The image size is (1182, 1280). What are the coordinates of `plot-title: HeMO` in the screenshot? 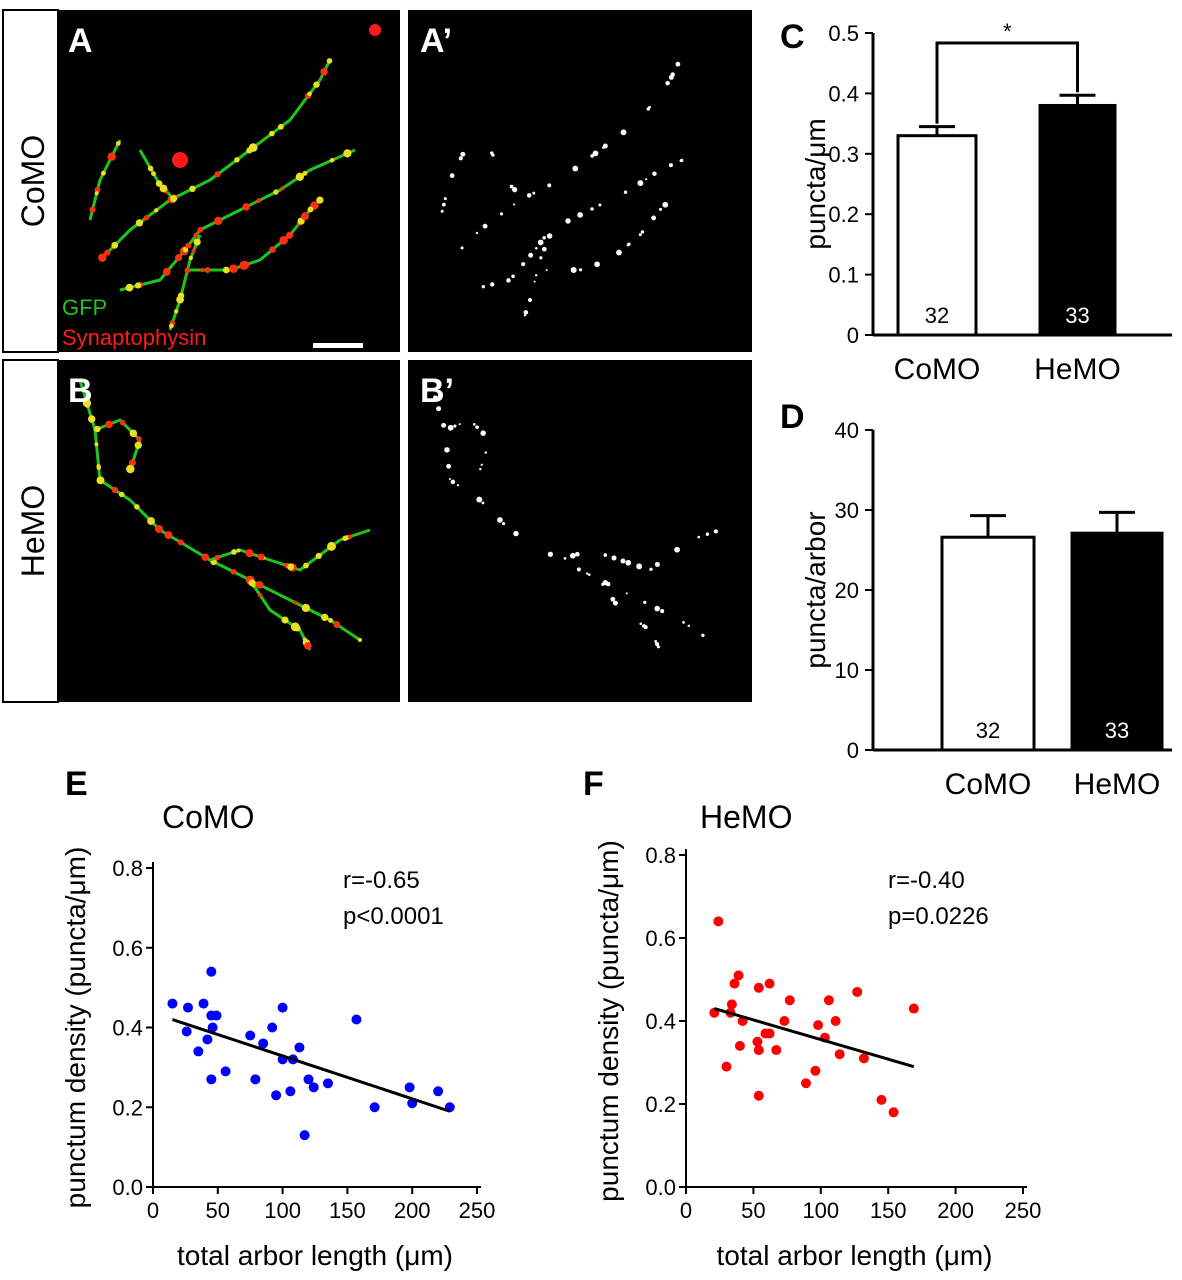 It's located at (746, 817).